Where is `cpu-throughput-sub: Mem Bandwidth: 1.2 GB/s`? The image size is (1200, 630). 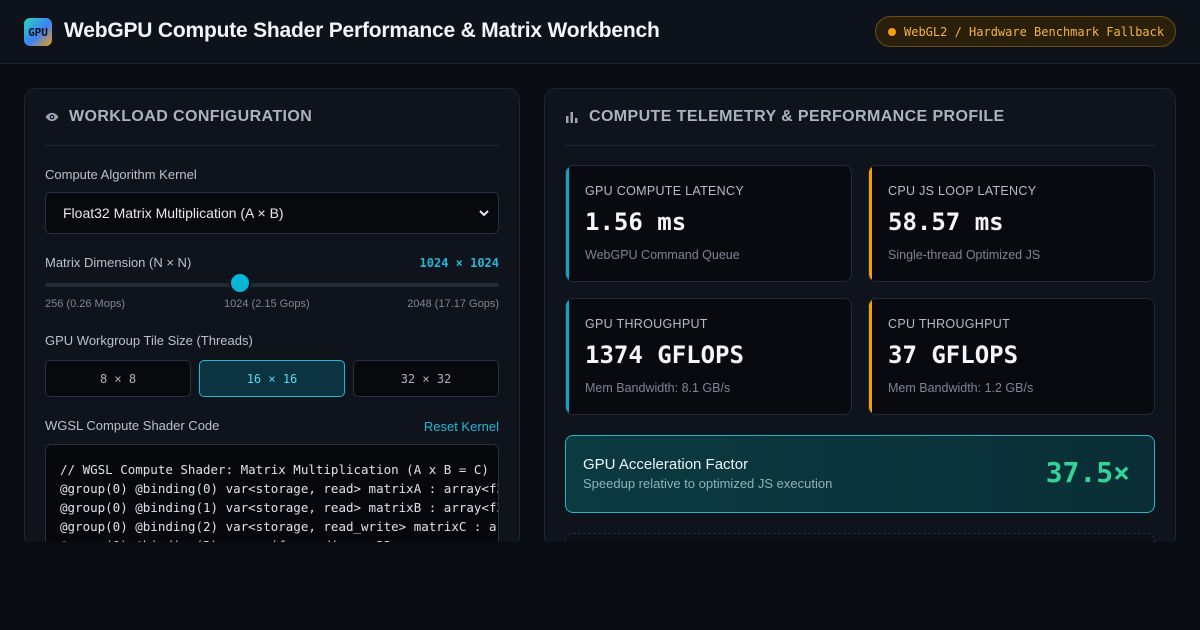
cpu-throughput-sub: Mem Bandwidth: 1.2 GB/s is located at coordinates (961, 388).